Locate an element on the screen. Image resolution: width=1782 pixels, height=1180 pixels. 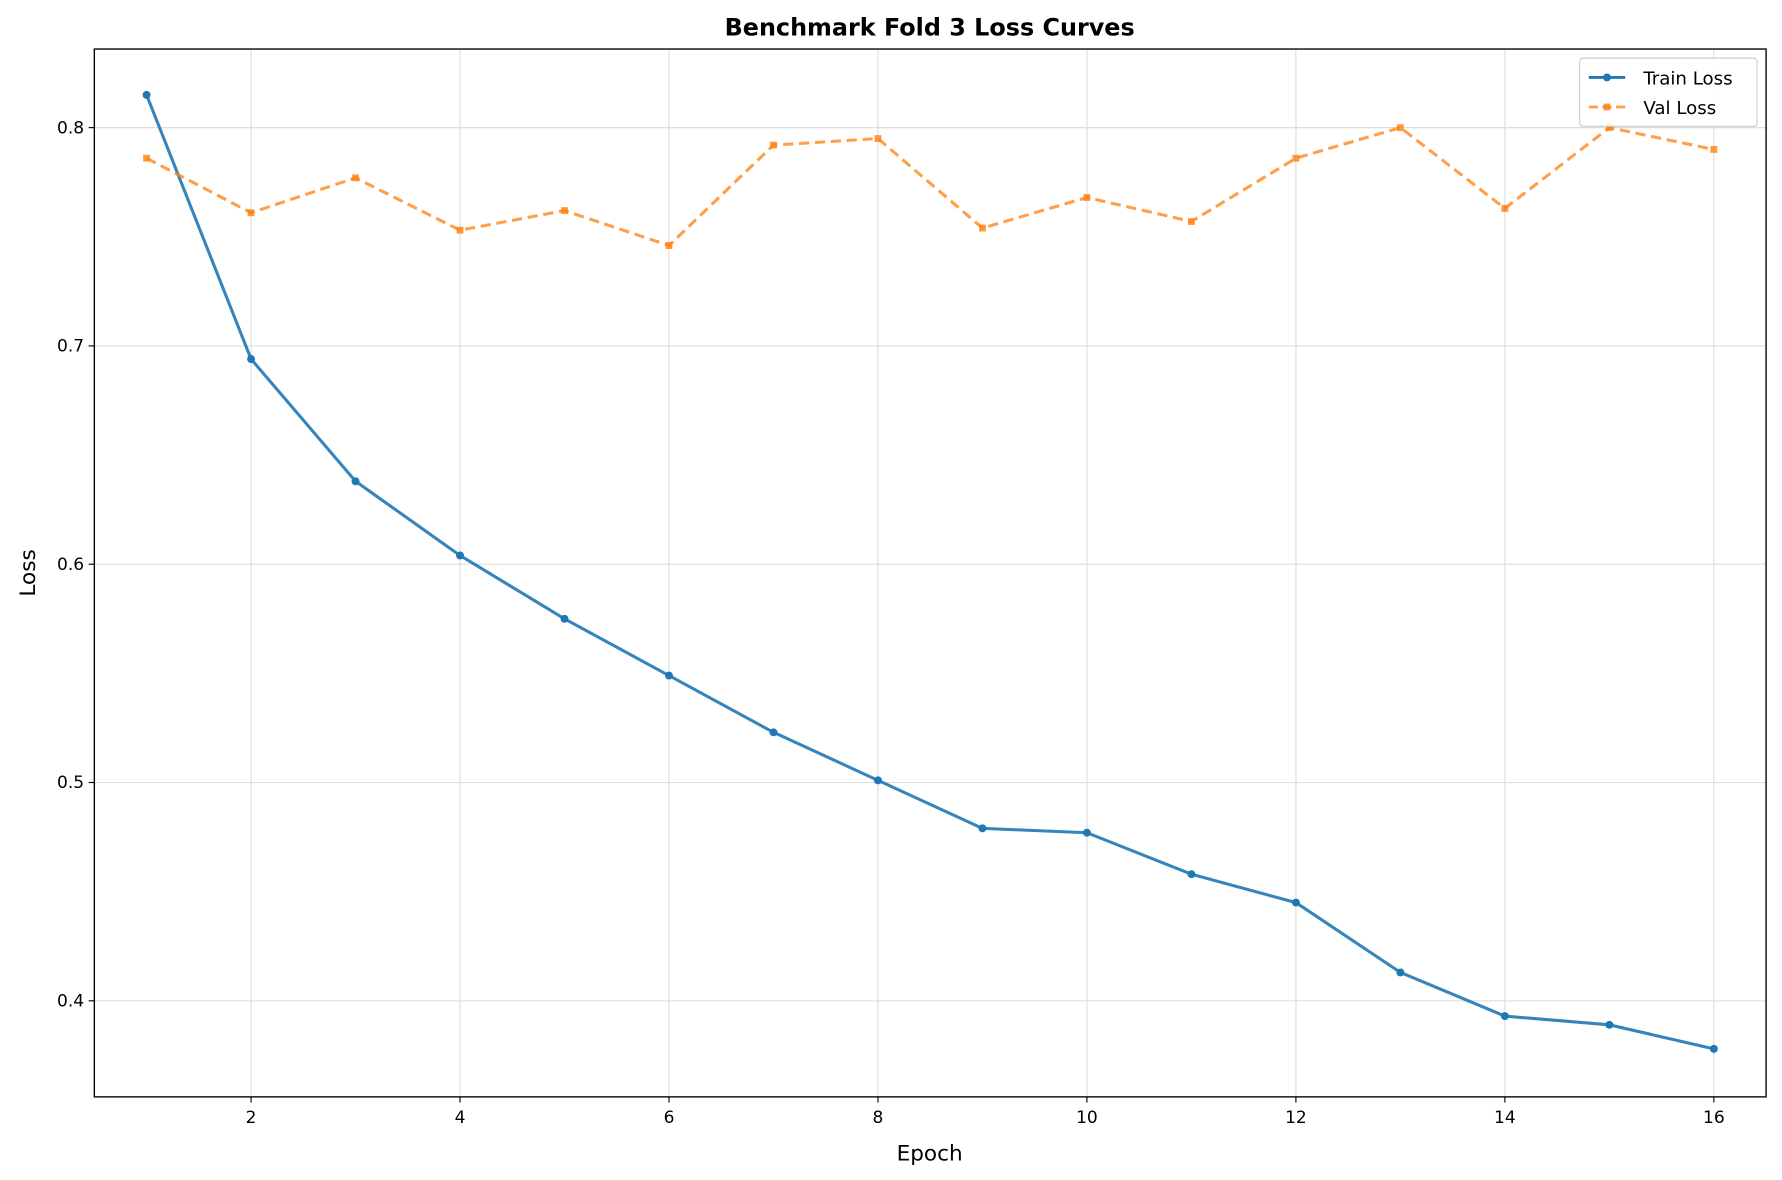
x-tick-label: 8 is located at coordinates (878, 1118).